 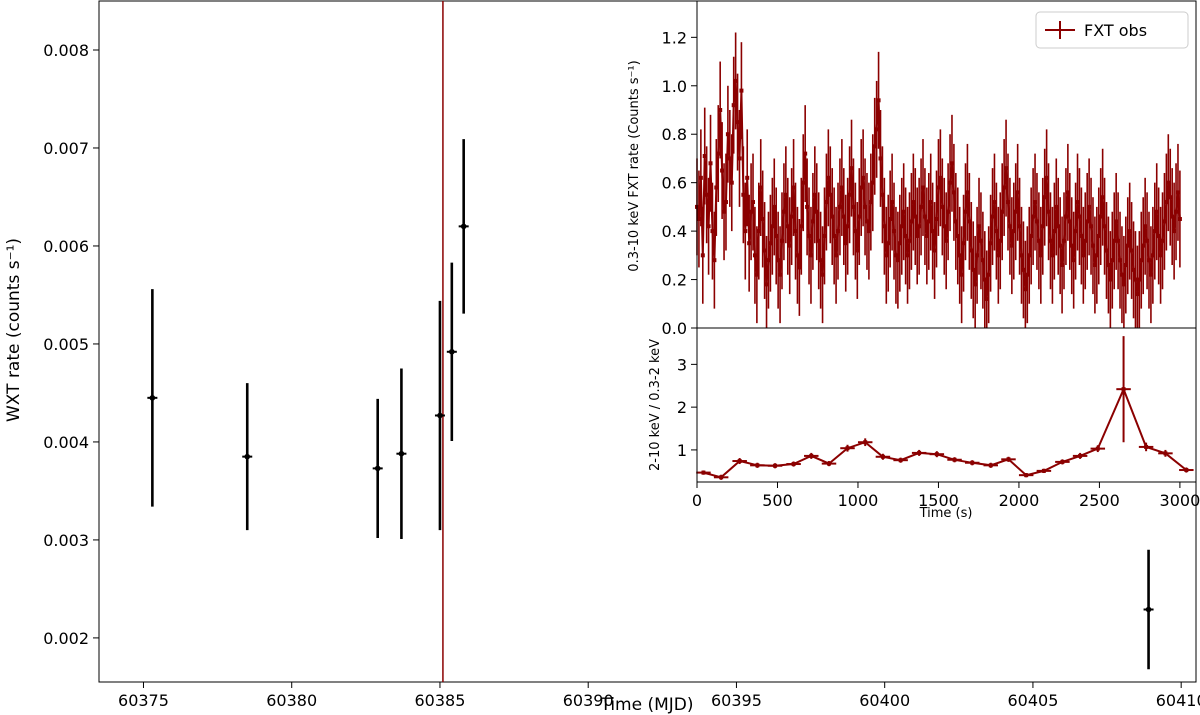 I want to click on inset-top-y-tick-label: 0.0, so click(x=674, y=328).